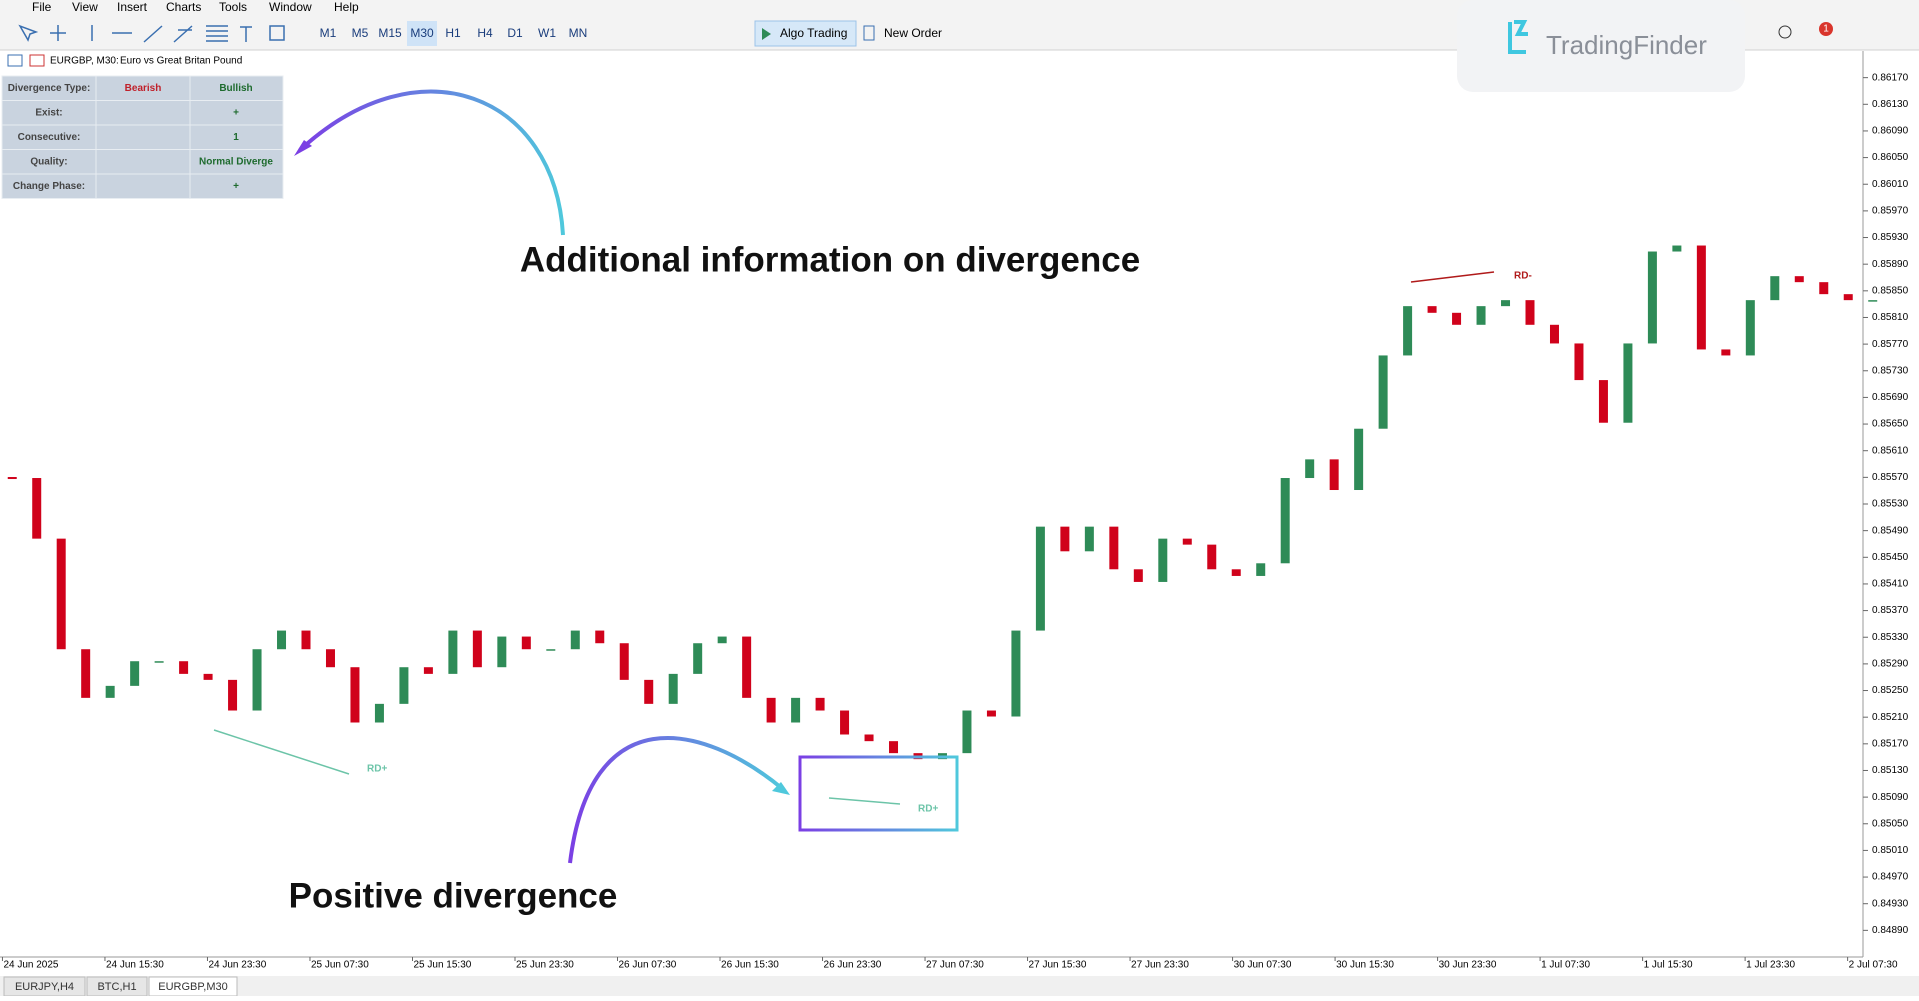 This screenshot has width=1919, height=1001. Describe the element at coordinates (830, 259) in the screenshot. I see `callout-text: Additional information on divergence` at that location.